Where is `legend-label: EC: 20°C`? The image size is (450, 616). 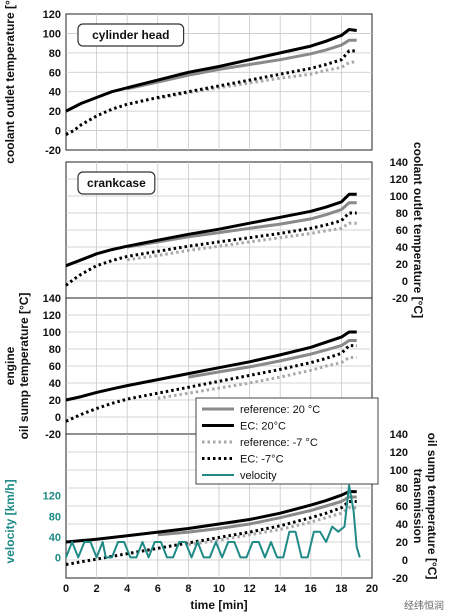
legend-label: EC: 20°C is located at coordinates (263, 427).